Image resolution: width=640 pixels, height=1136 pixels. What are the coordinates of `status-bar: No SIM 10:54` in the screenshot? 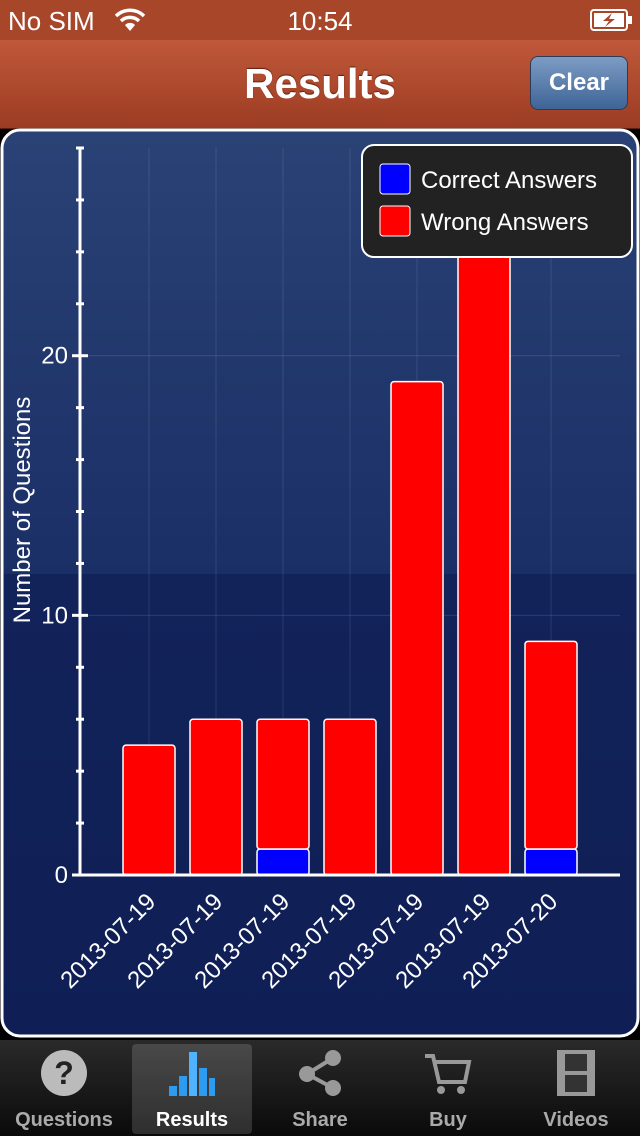 It's located at (320, 20).